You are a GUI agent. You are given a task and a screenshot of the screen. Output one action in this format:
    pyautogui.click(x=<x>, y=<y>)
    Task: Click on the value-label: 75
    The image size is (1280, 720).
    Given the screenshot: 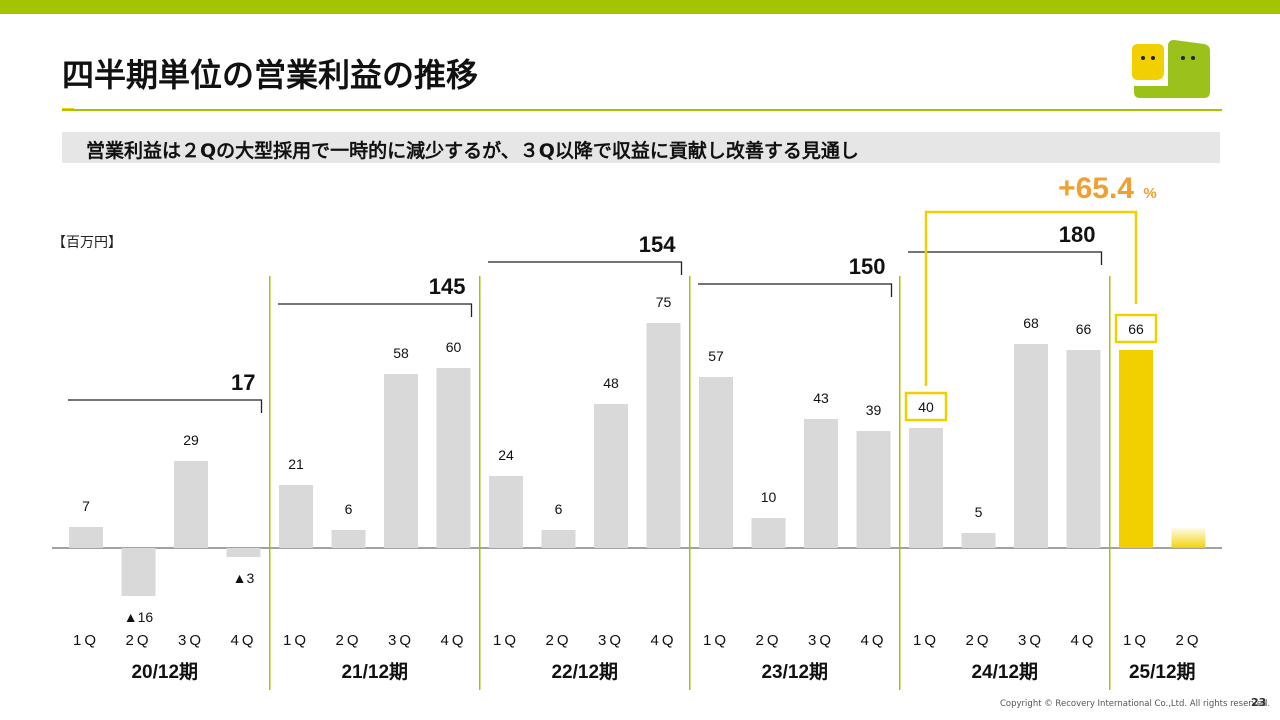 What is the action you would take?
    pyautogui.click(x=664, y=302)
    